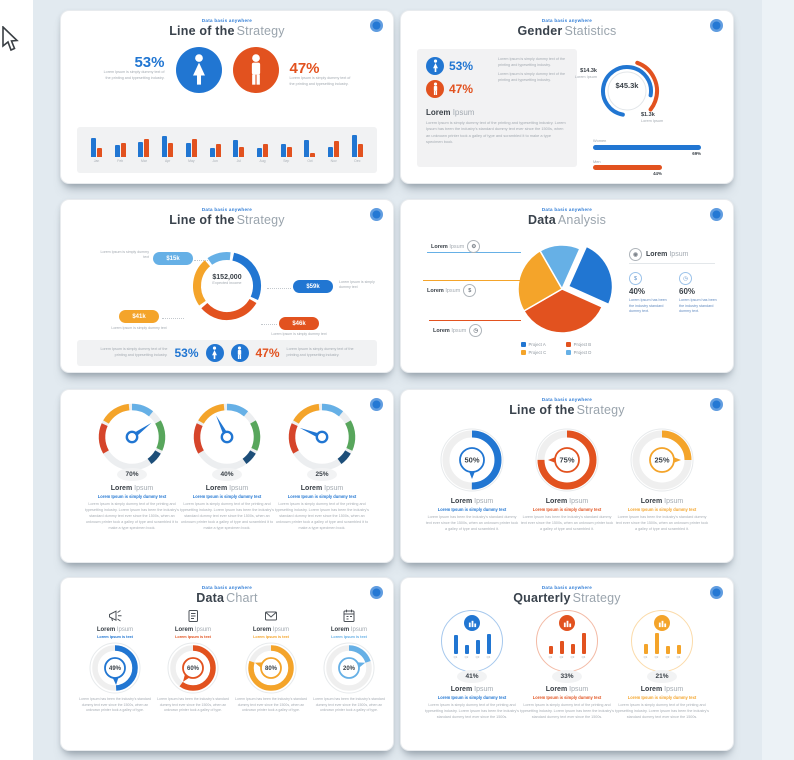 The height and width of the screenshot is (760, 794). Describe the element at coordinates (572, 651) in the screenshot. I see `mini-bar-group: Q3` at that location.